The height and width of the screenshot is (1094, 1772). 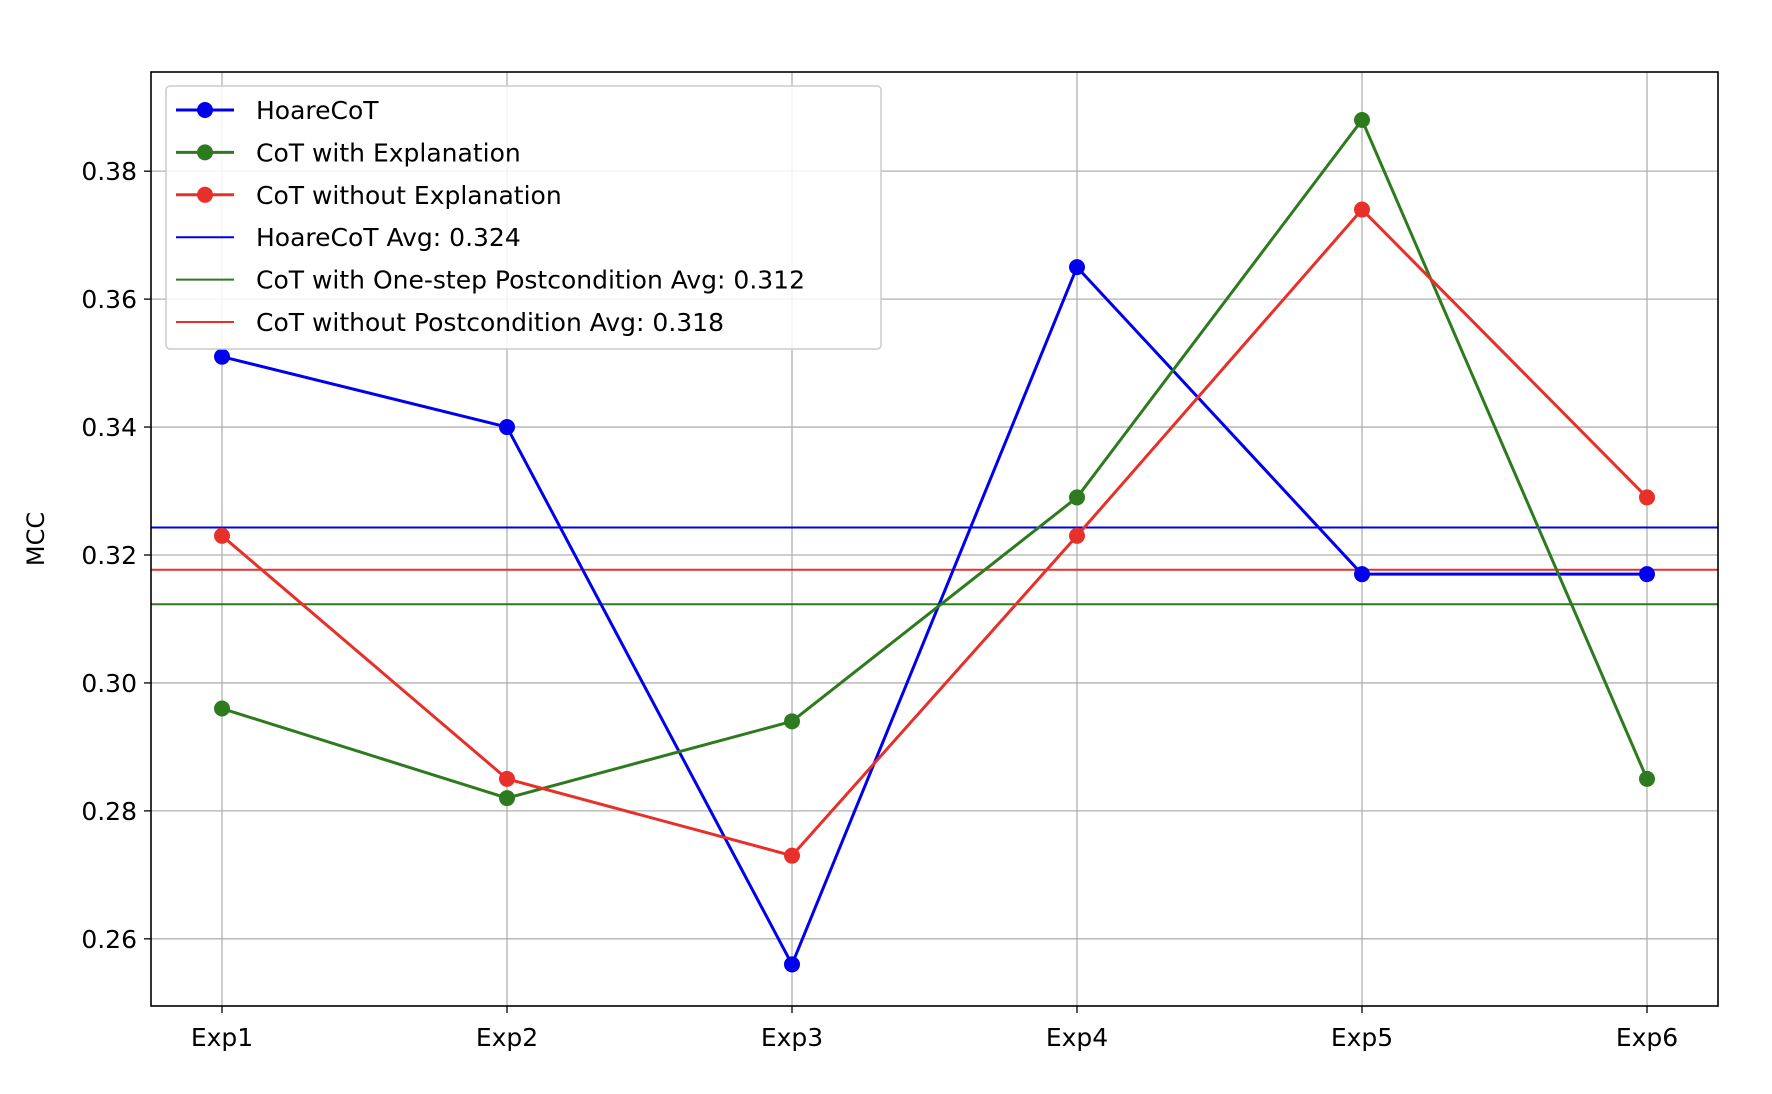 I want to click on y-axis-label: MCC, so click(x=36, y=539).